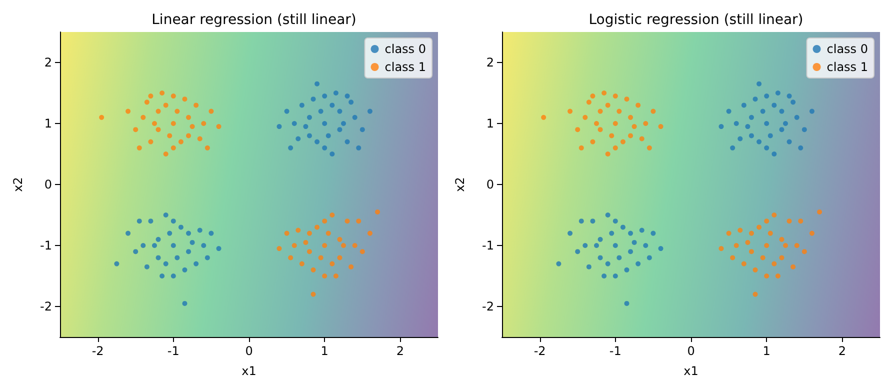 The width and height of the screenshot is (890, 390). What do you see at coordinates (324, 351) in the screenshot?
I see `x-tick-label: 1` at bounding box center [324, 351].